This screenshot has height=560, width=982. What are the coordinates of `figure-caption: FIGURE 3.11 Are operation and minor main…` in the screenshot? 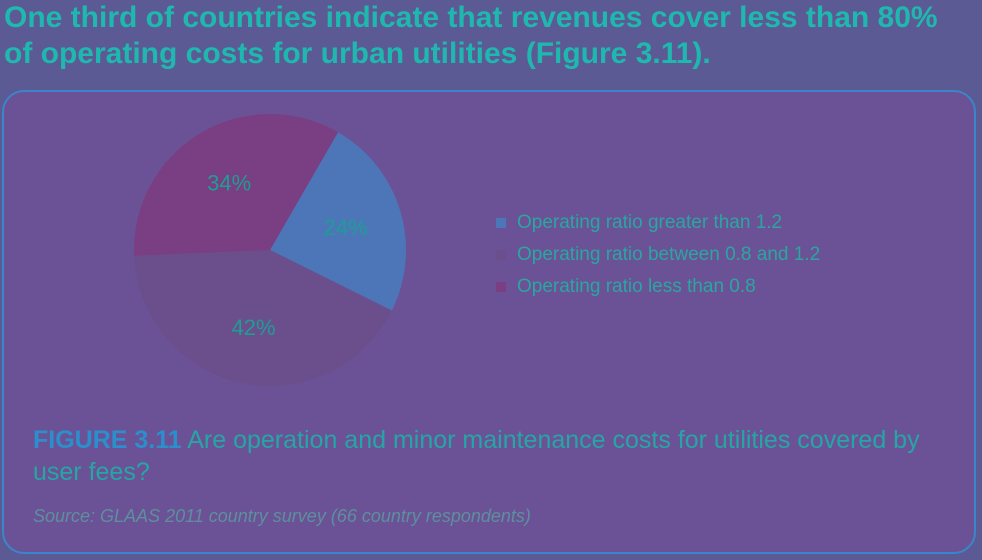 It's located at (488, 456).